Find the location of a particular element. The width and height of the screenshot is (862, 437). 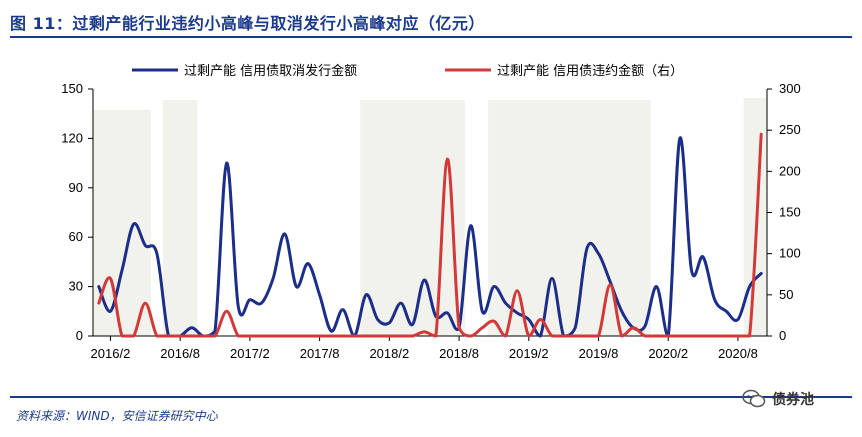

left-tick-label: 150 is located at coordinates (72, 88).